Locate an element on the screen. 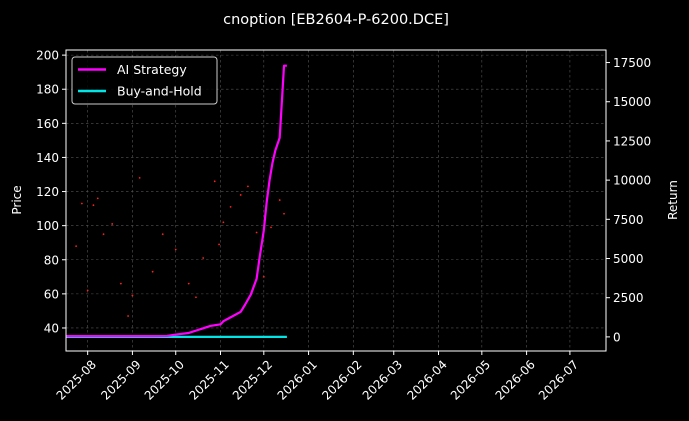  chart-title: cnoption [EB2604-P-6200.DCE] is located at coordinates (336, 20).